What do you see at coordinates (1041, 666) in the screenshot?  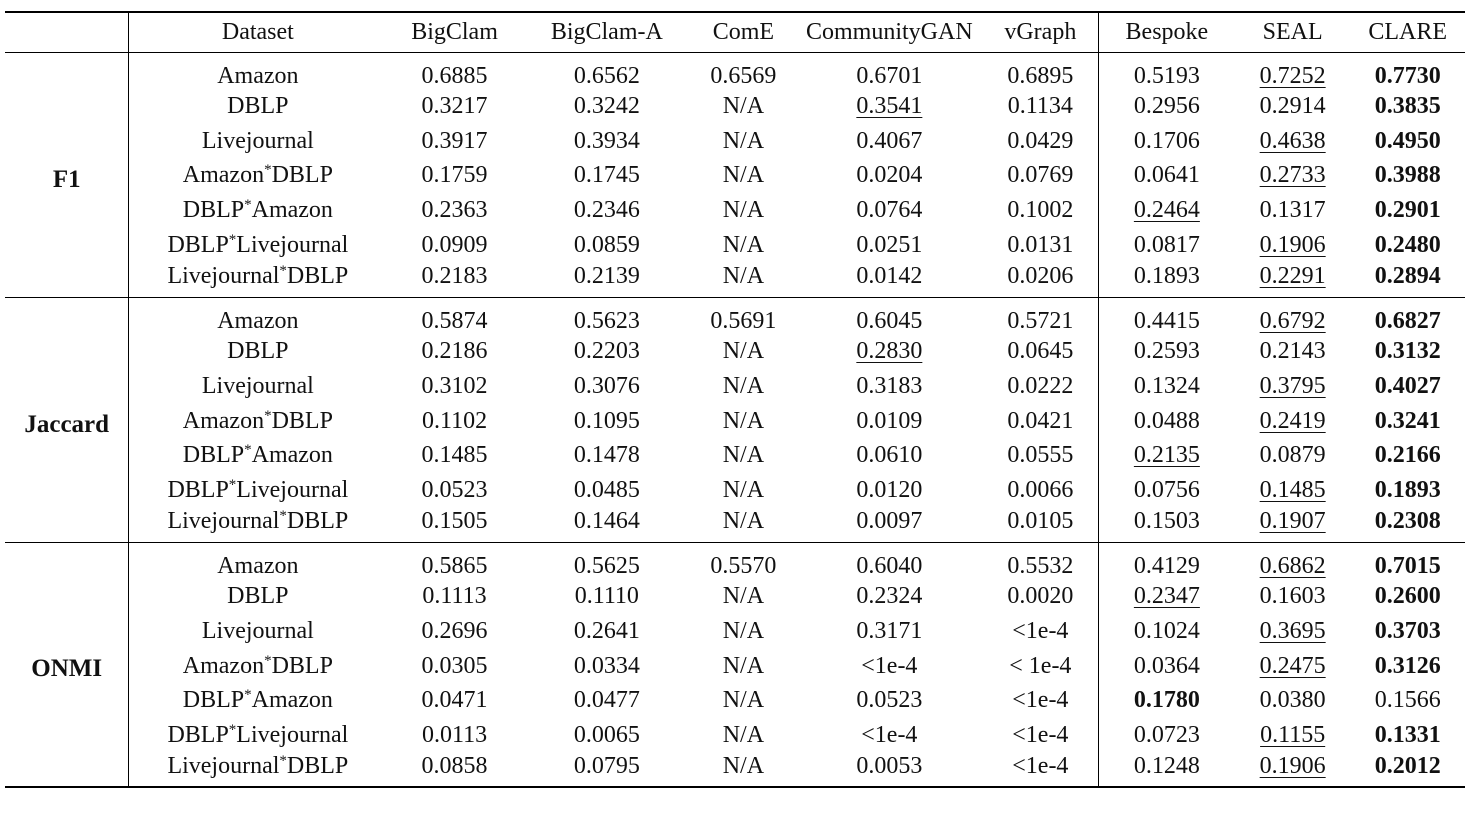 I see `value-cell-vgraph: < 1e-4` at bounding box center [1041, 666].